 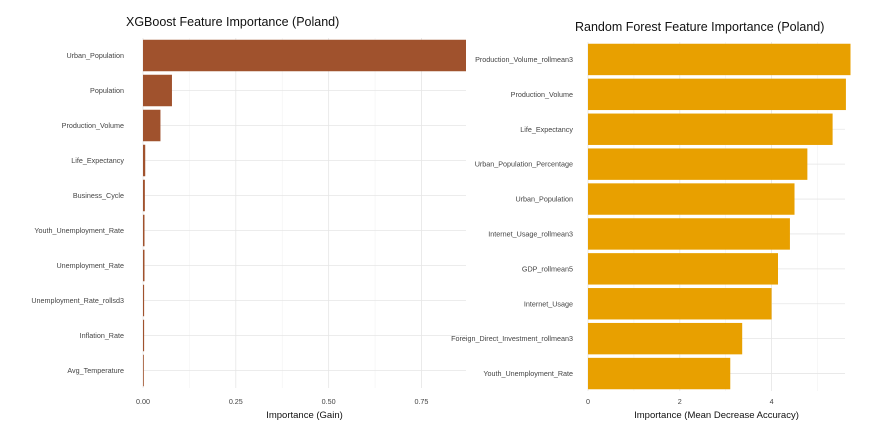 I want to click on x-tick-label: 0.50, so click(x=329, y=401).